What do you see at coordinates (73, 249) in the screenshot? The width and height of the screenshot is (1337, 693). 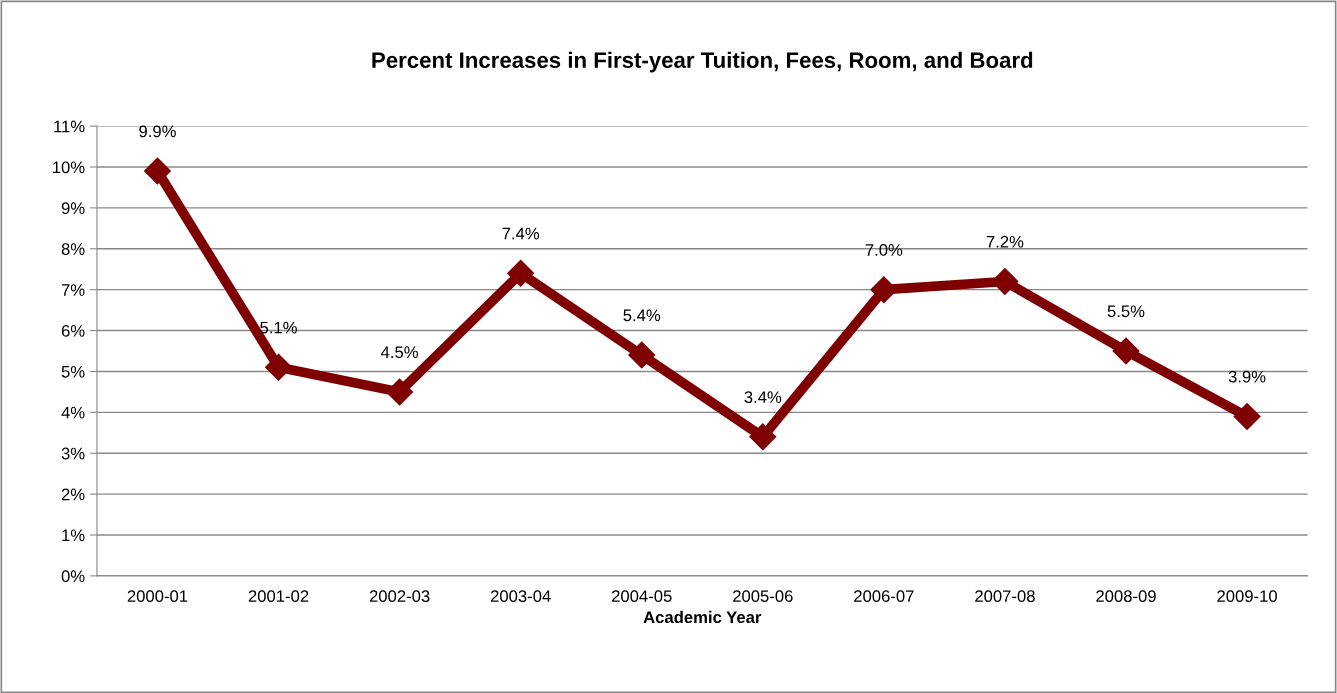 I see `y-tick-label: 8%` at bounding box center [73, 249].